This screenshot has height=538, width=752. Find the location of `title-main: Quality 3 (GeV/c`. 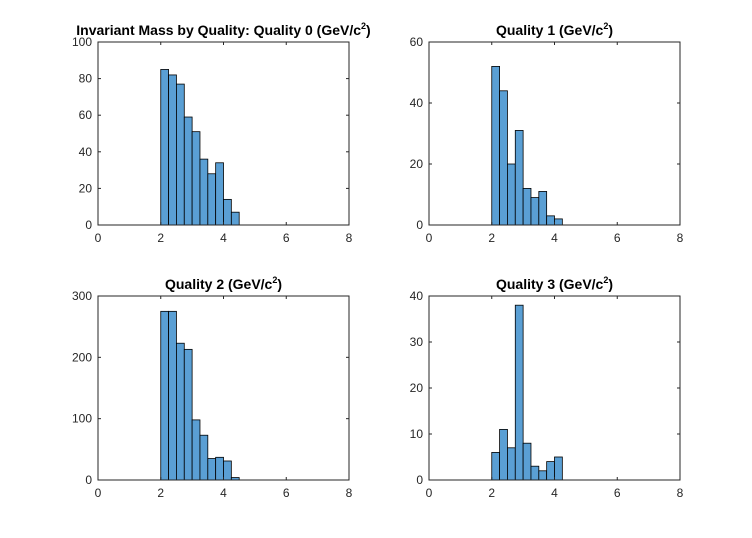

title-main: Quality 3 (GeV/c is located at coordinates (550, 284).